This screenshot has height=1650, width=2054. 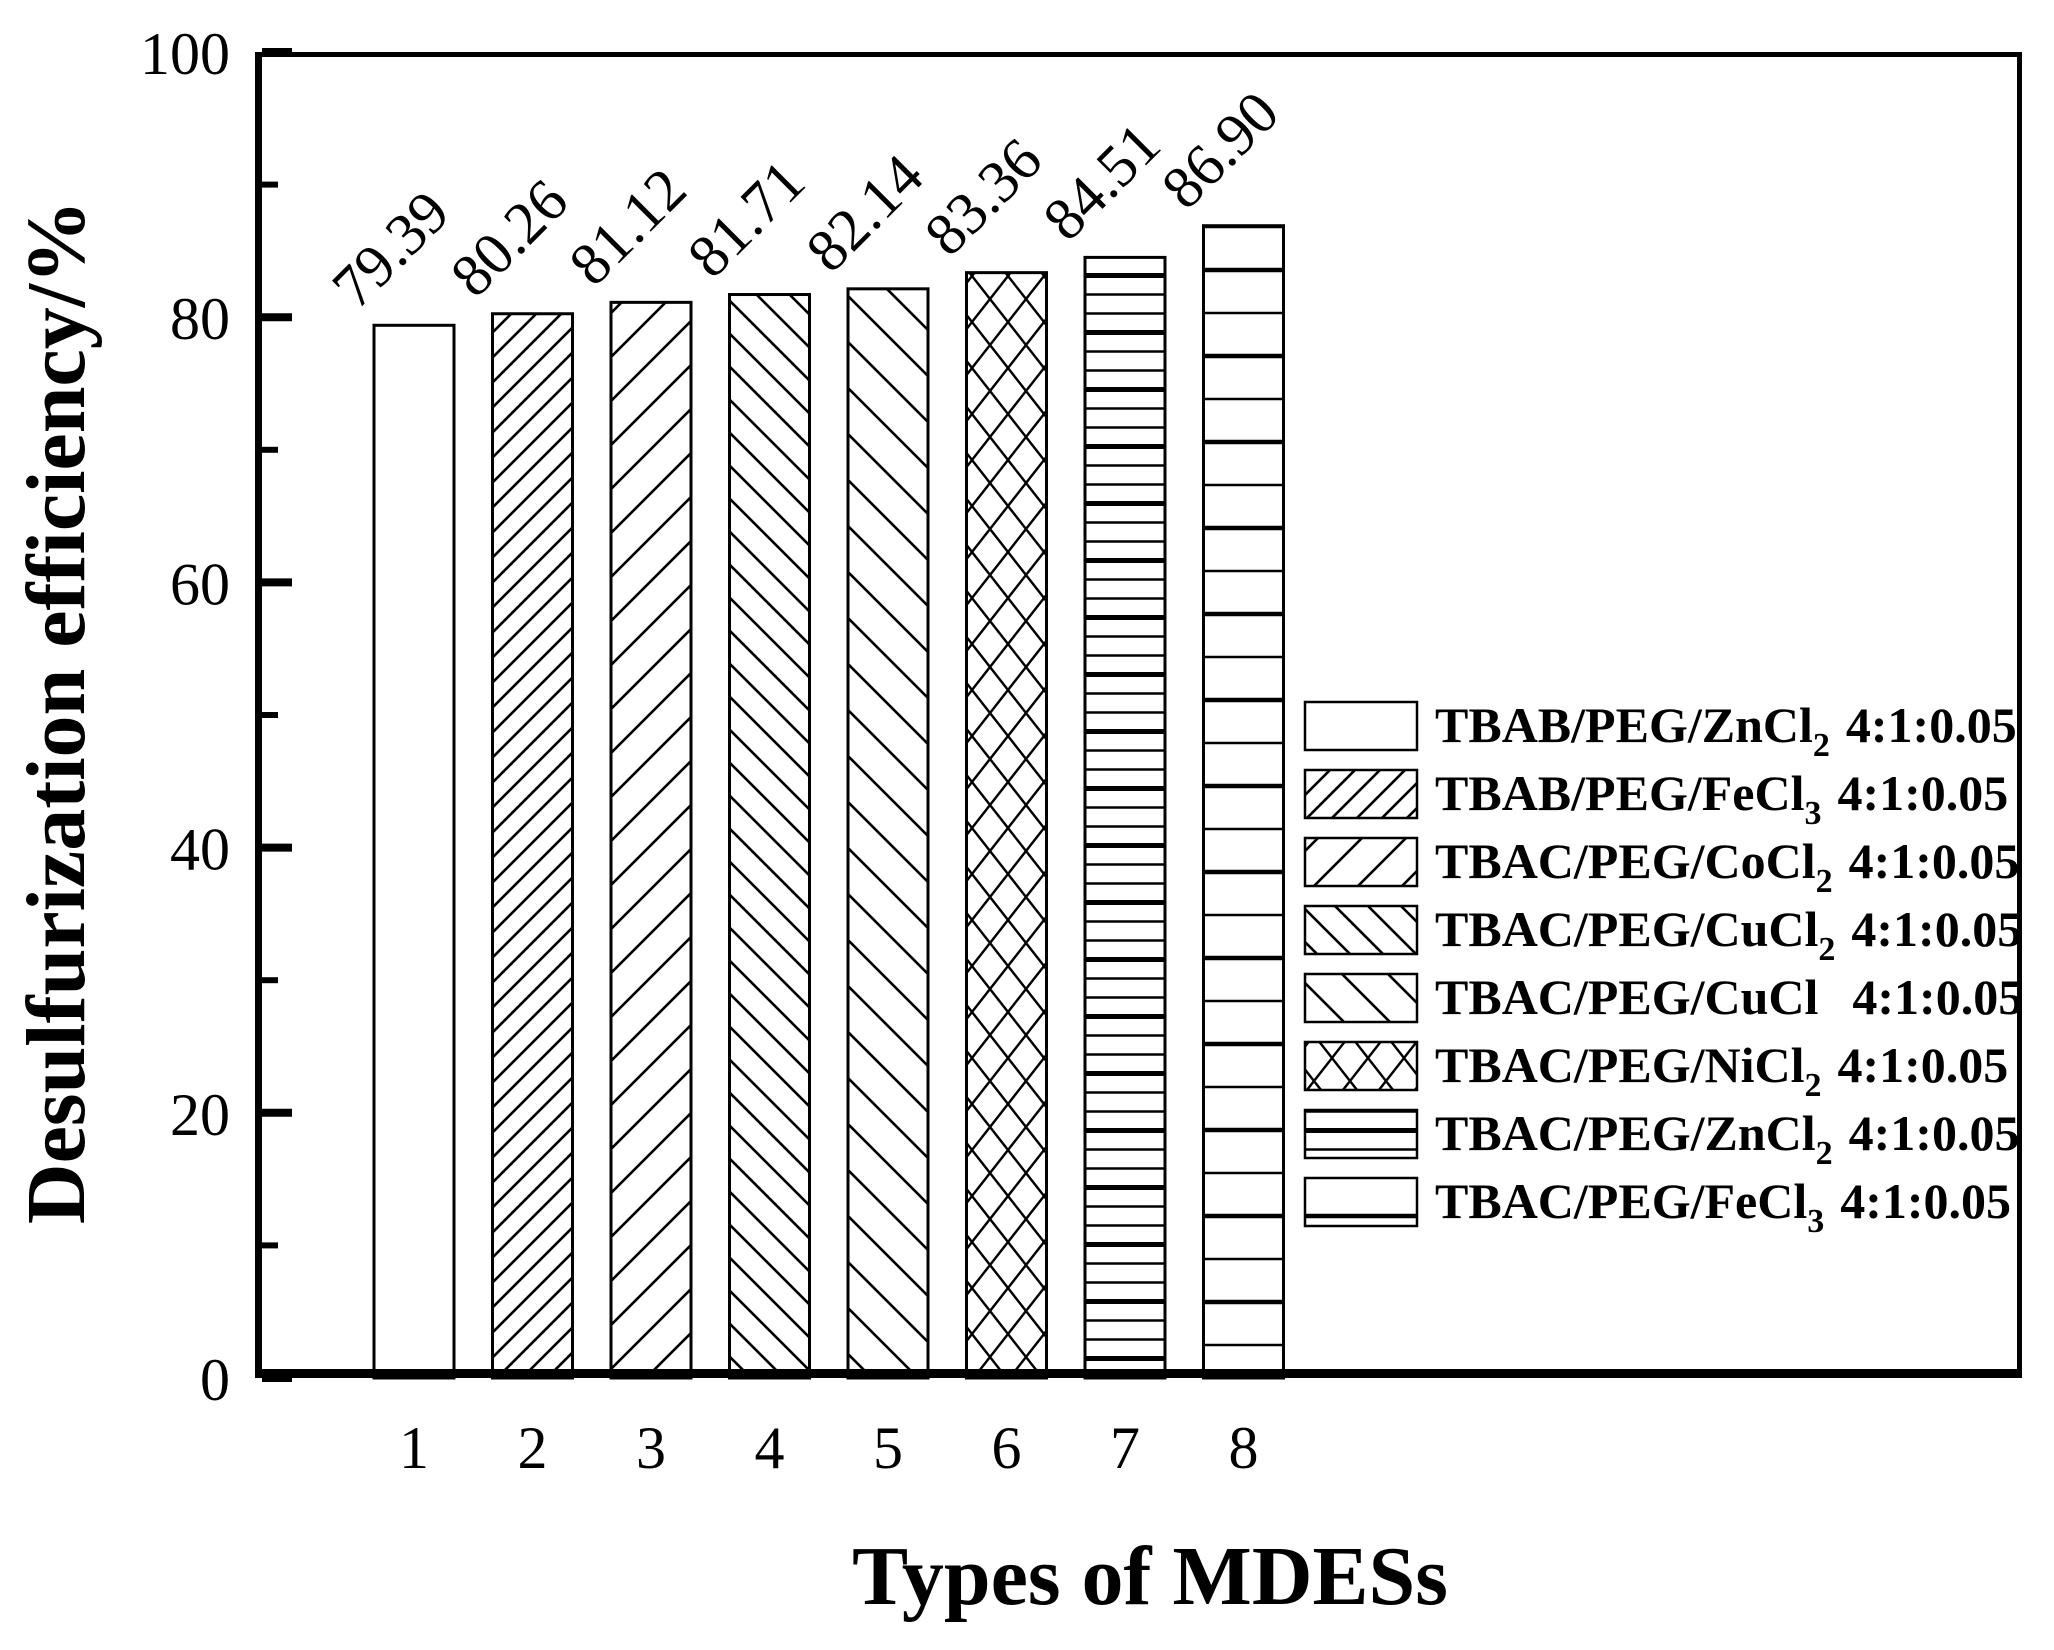 What do you see at coordinates (200, 850) in the screenshot?
I see `y-tick-label: 40` at bounding box center [200, 850].